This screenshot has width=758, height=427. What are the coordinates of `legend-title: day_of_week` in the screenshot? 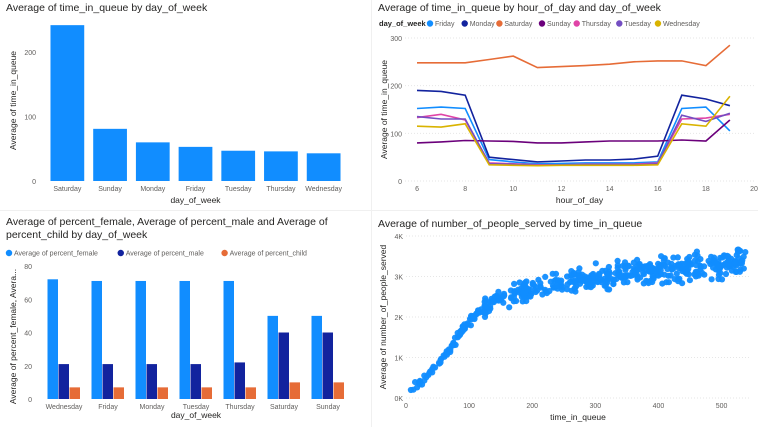 It's located at (403, 23).